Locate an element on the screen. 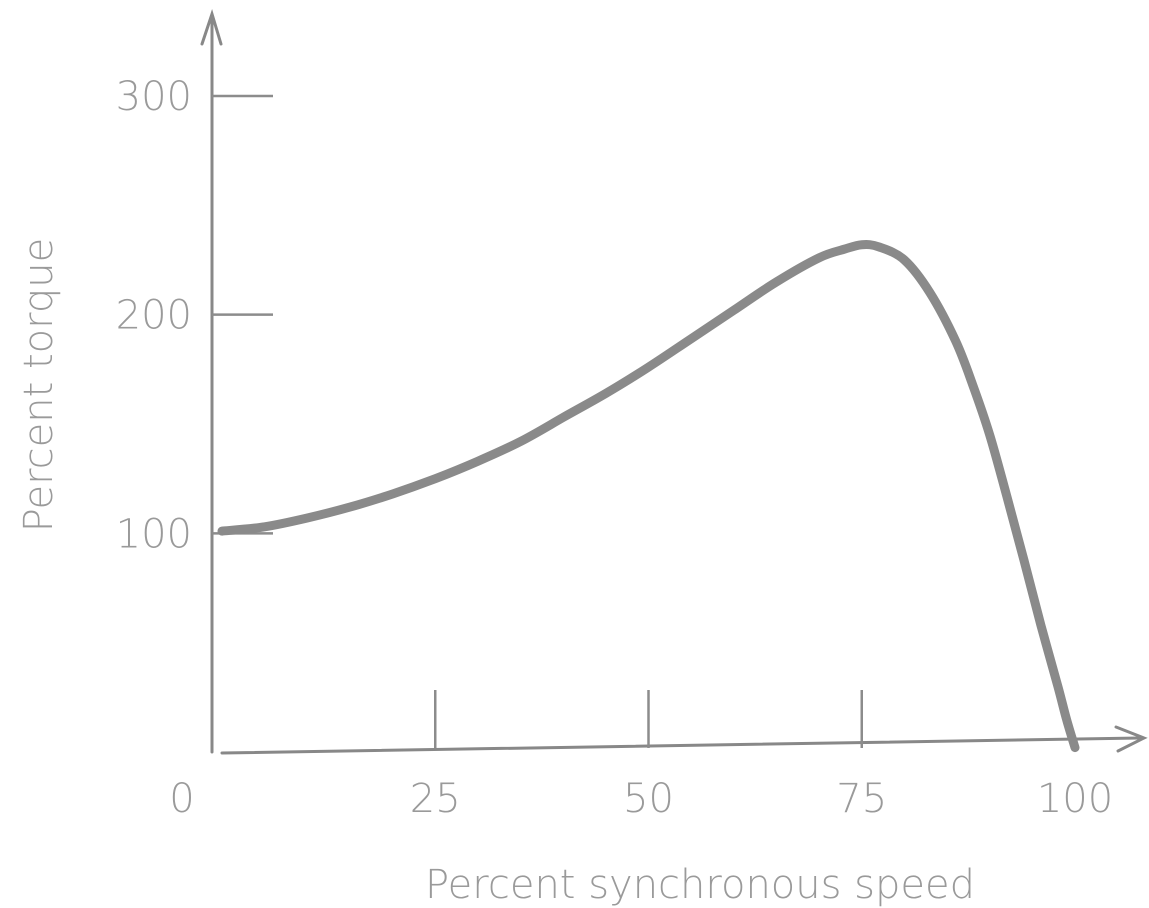 Image resolution: width=1149 pixels, height=908 pixels. x-tick-label: 50 is located at coordinates (648, 799).